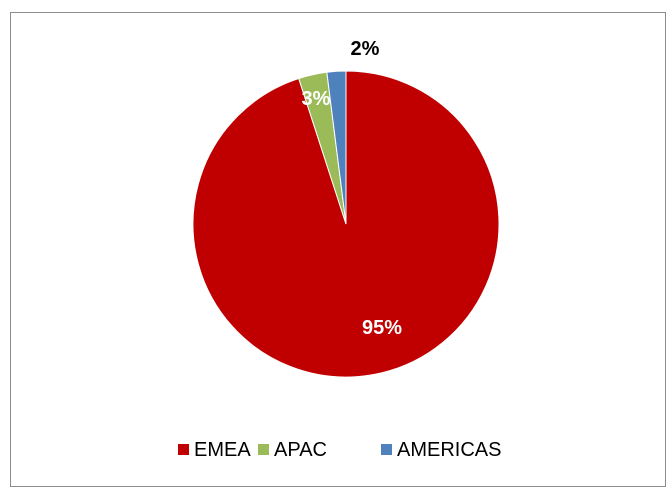 The image size is (670, 489). What do you see at coordinates (352, 188) in the screenshot?
I see `data-labels: 95% 3% 2%` at bounding box center [352, 188].